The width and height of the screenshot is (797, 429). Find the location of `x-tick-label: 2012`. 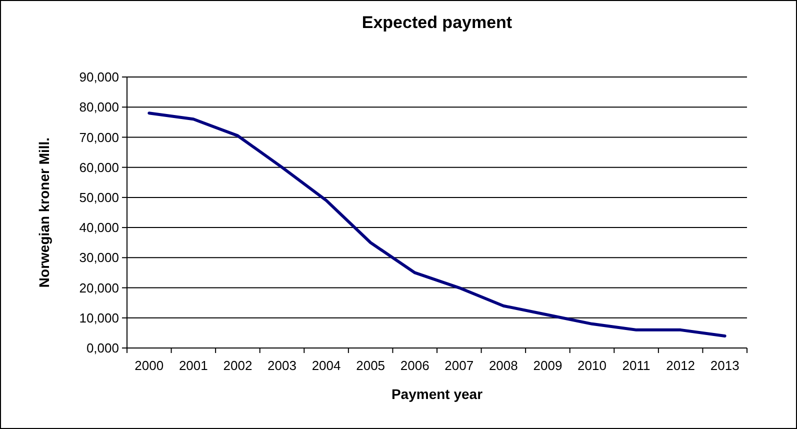

x-tick-label: 2012 is located at coordinates (681, 365).